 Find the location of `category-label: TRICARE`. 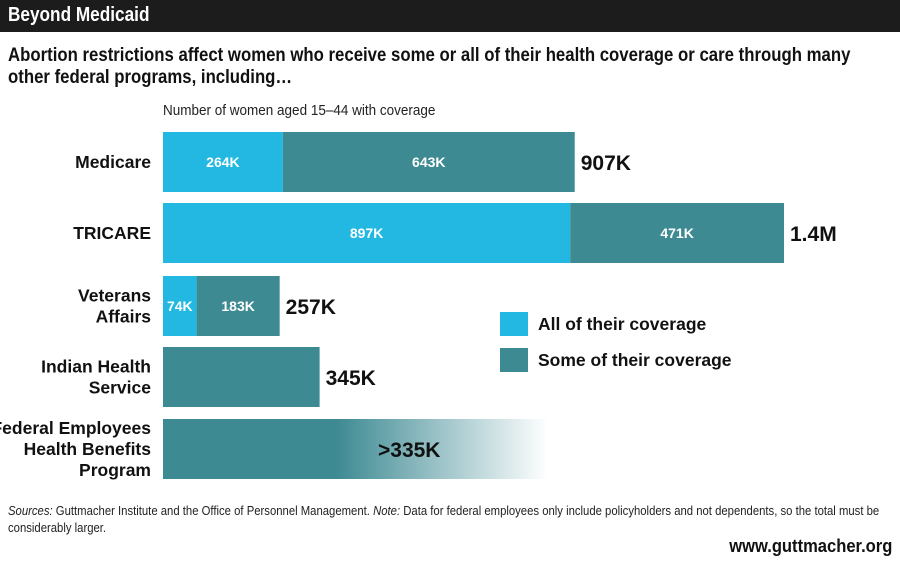

category-label: TRICARE is located at coordinates (112, 233).